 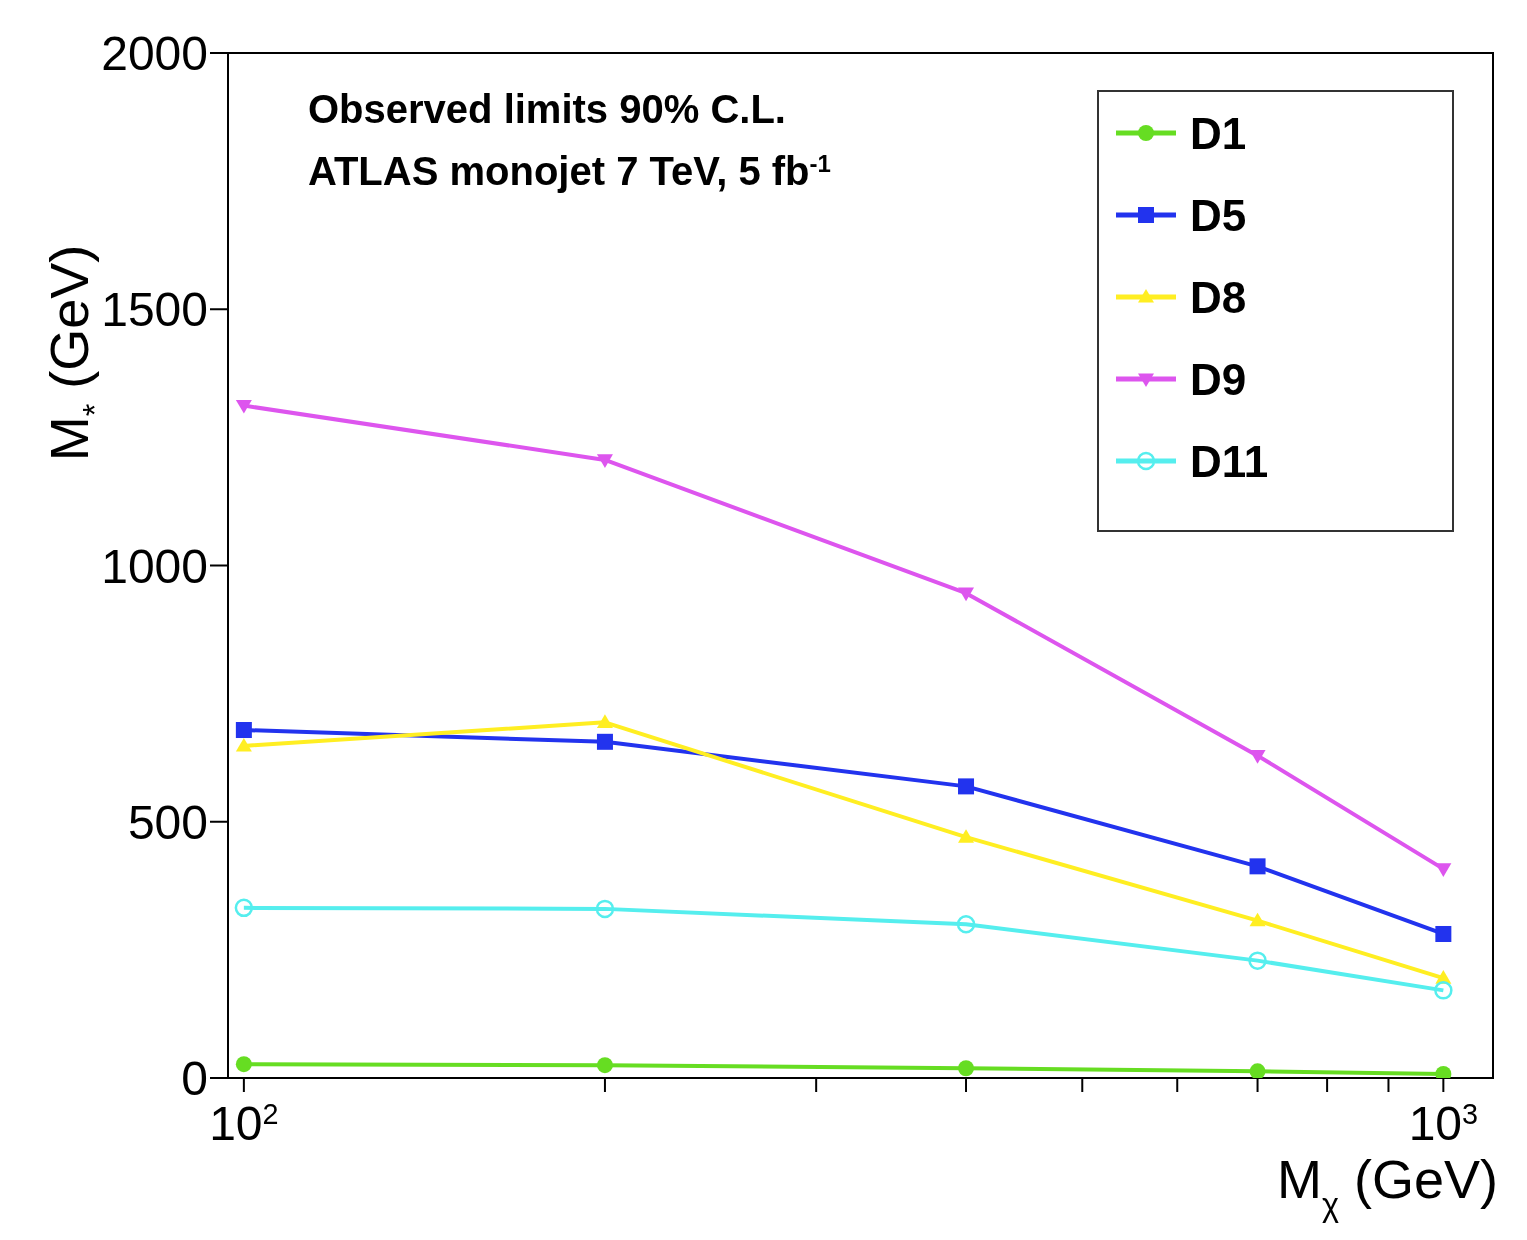 I want to click on legend-label: D11, so click(x=1229, y=461).